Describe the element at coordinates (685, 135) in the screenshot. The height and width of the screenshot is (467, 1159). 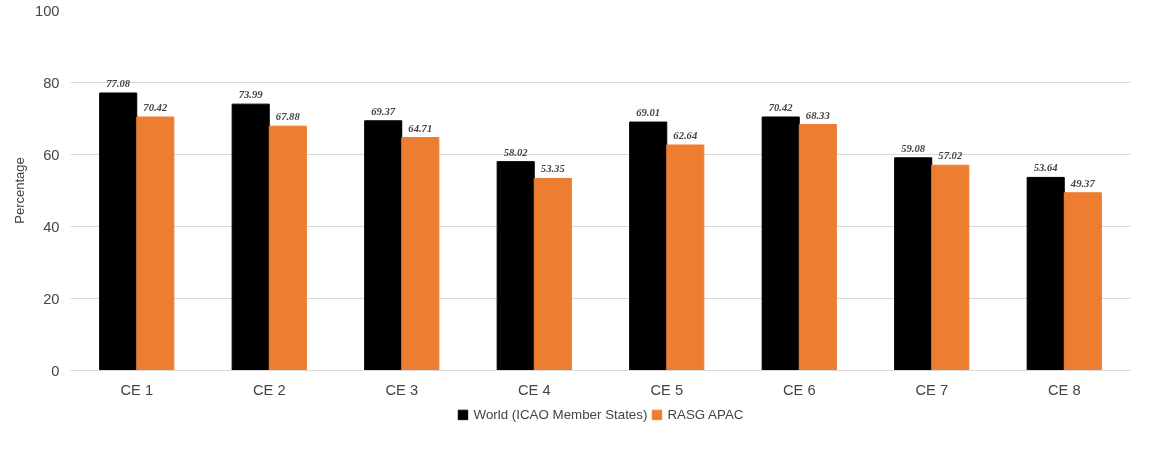
I see `data-label: 62.64` at that location.